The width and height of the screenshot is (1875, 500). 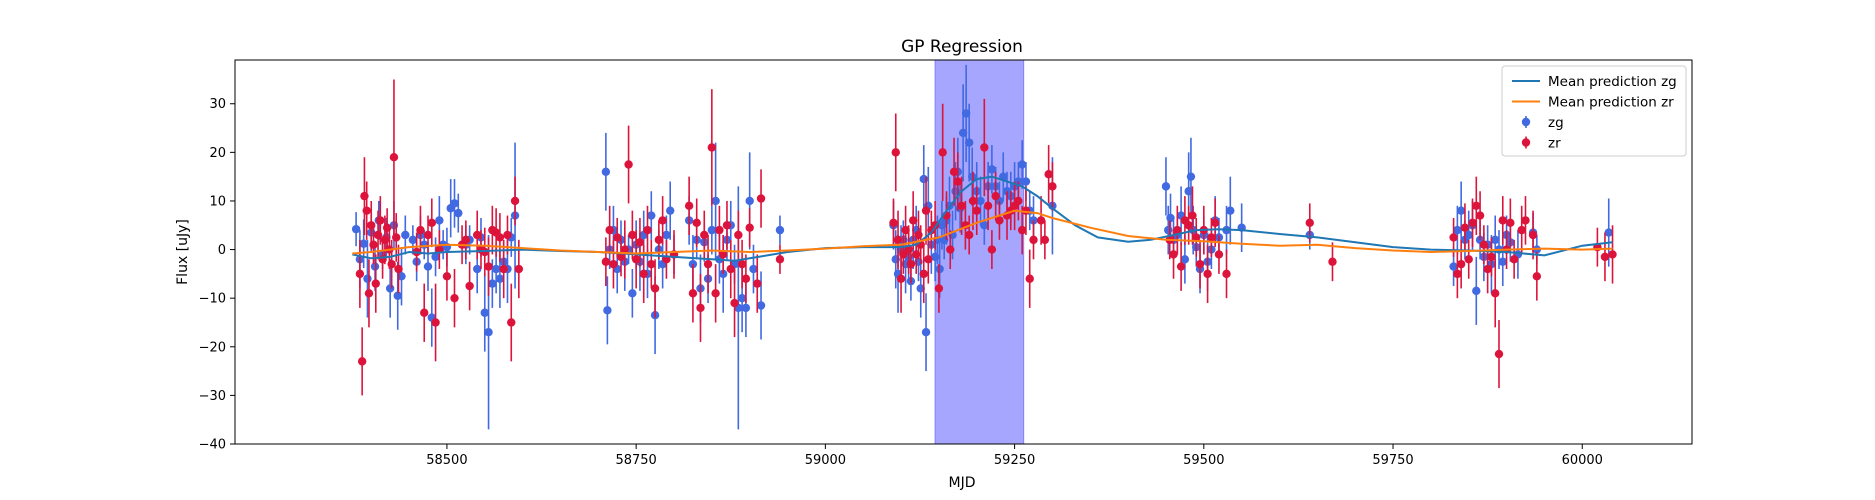 What do you see at coordinates (212, 396) in the screenshot?
I see `y-tick-label: −30` at bounding box center [212, 396].